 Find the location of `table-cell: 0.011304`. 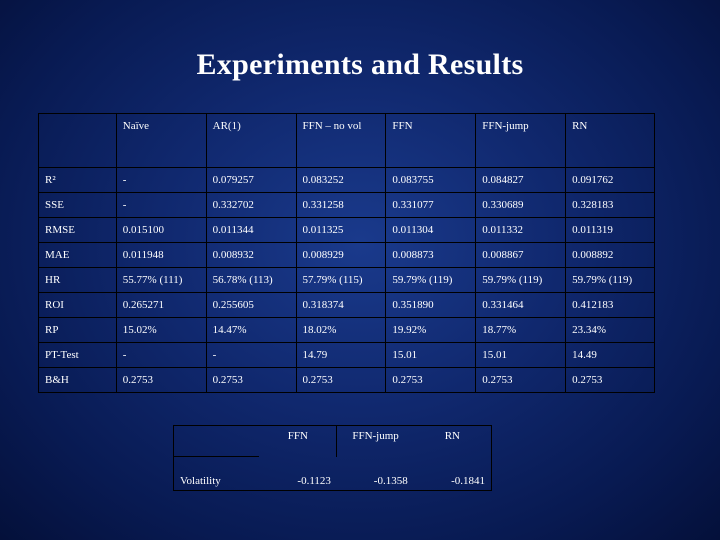

table-cell: 0.011304 is located at coordinates (431, 230).